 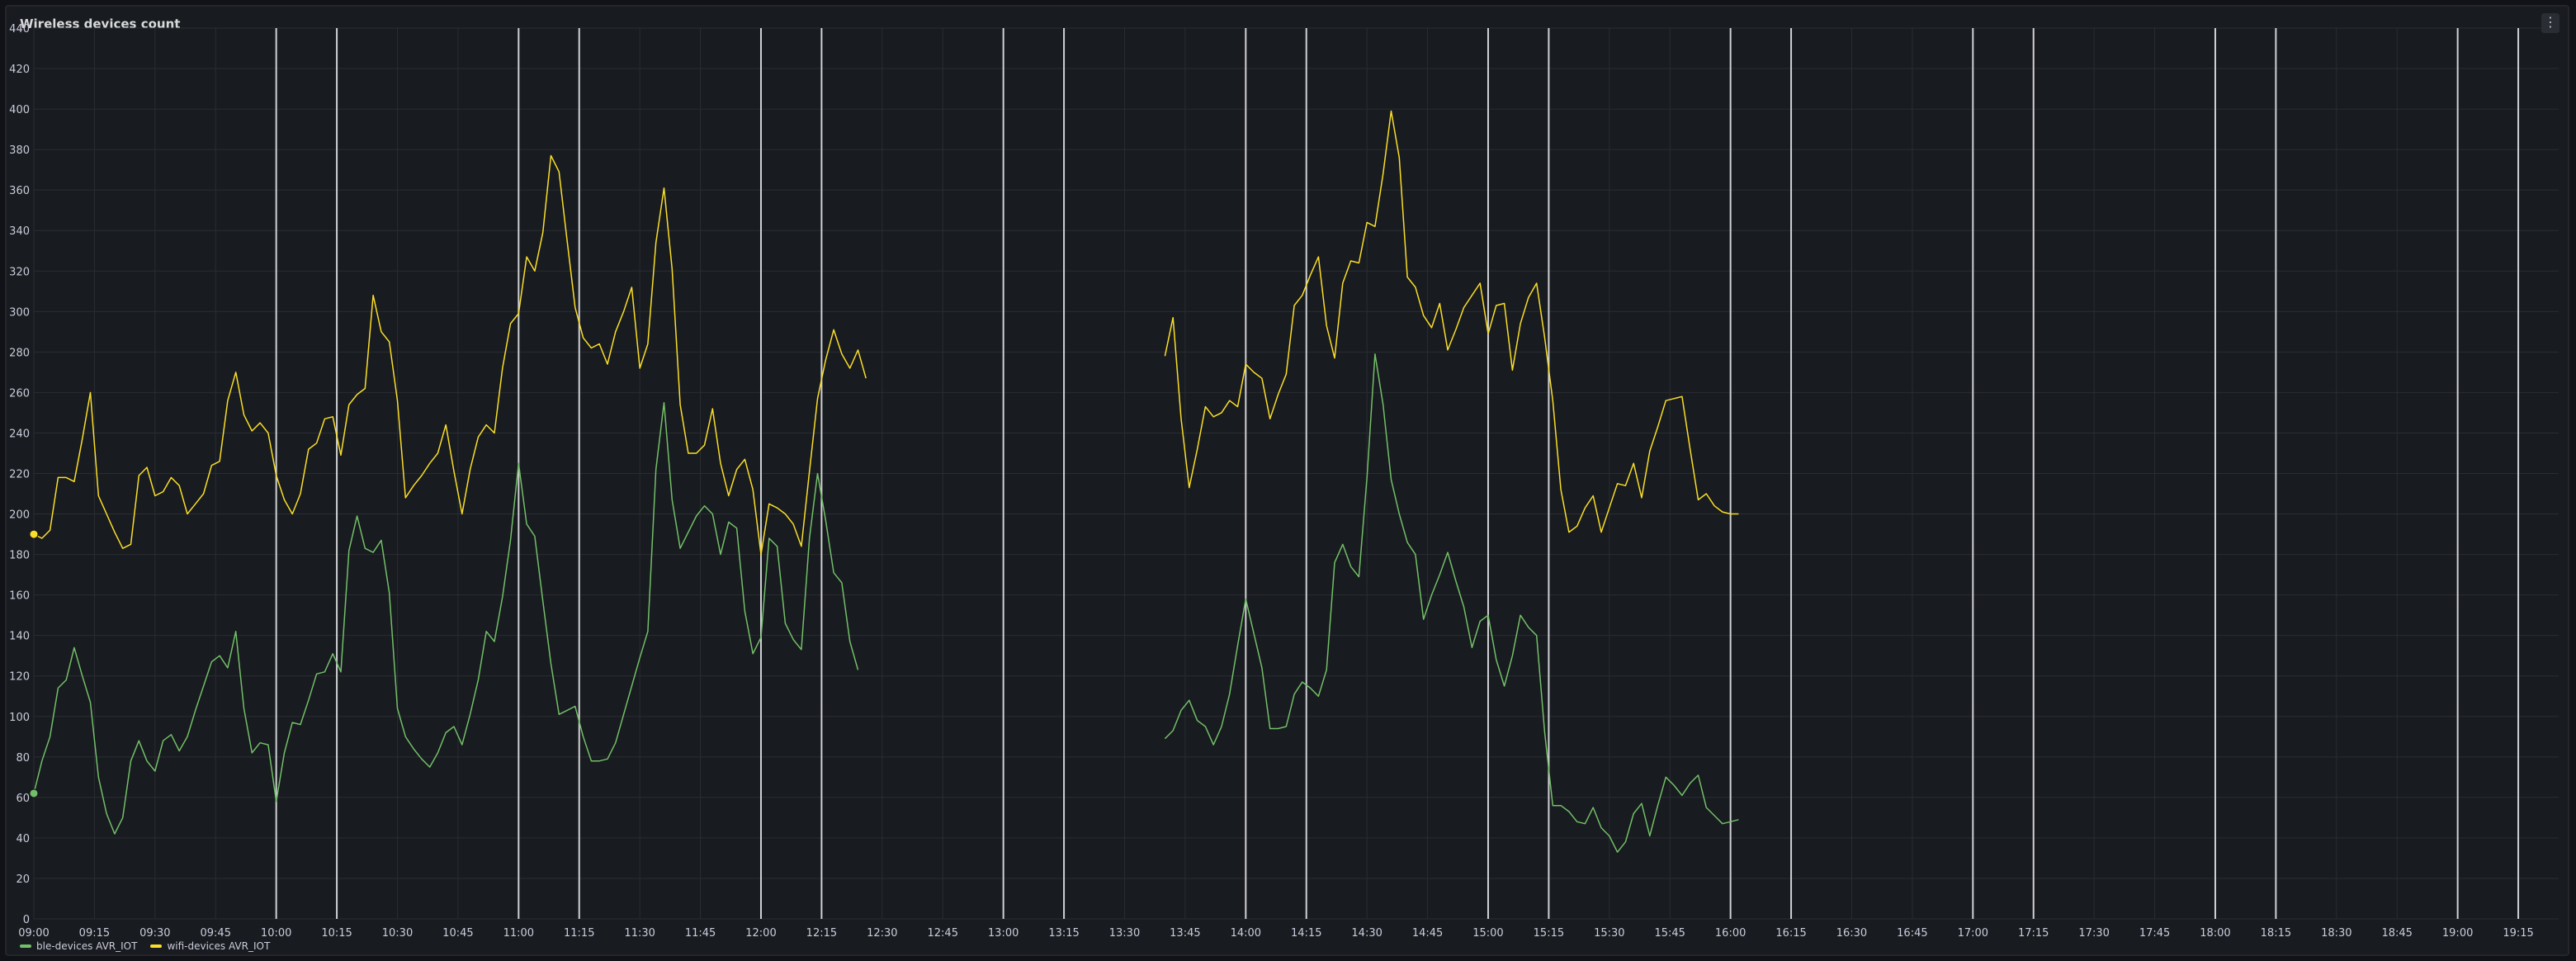 I want to click on x-tick-label: 14:15, so click(x=1306, y=933).